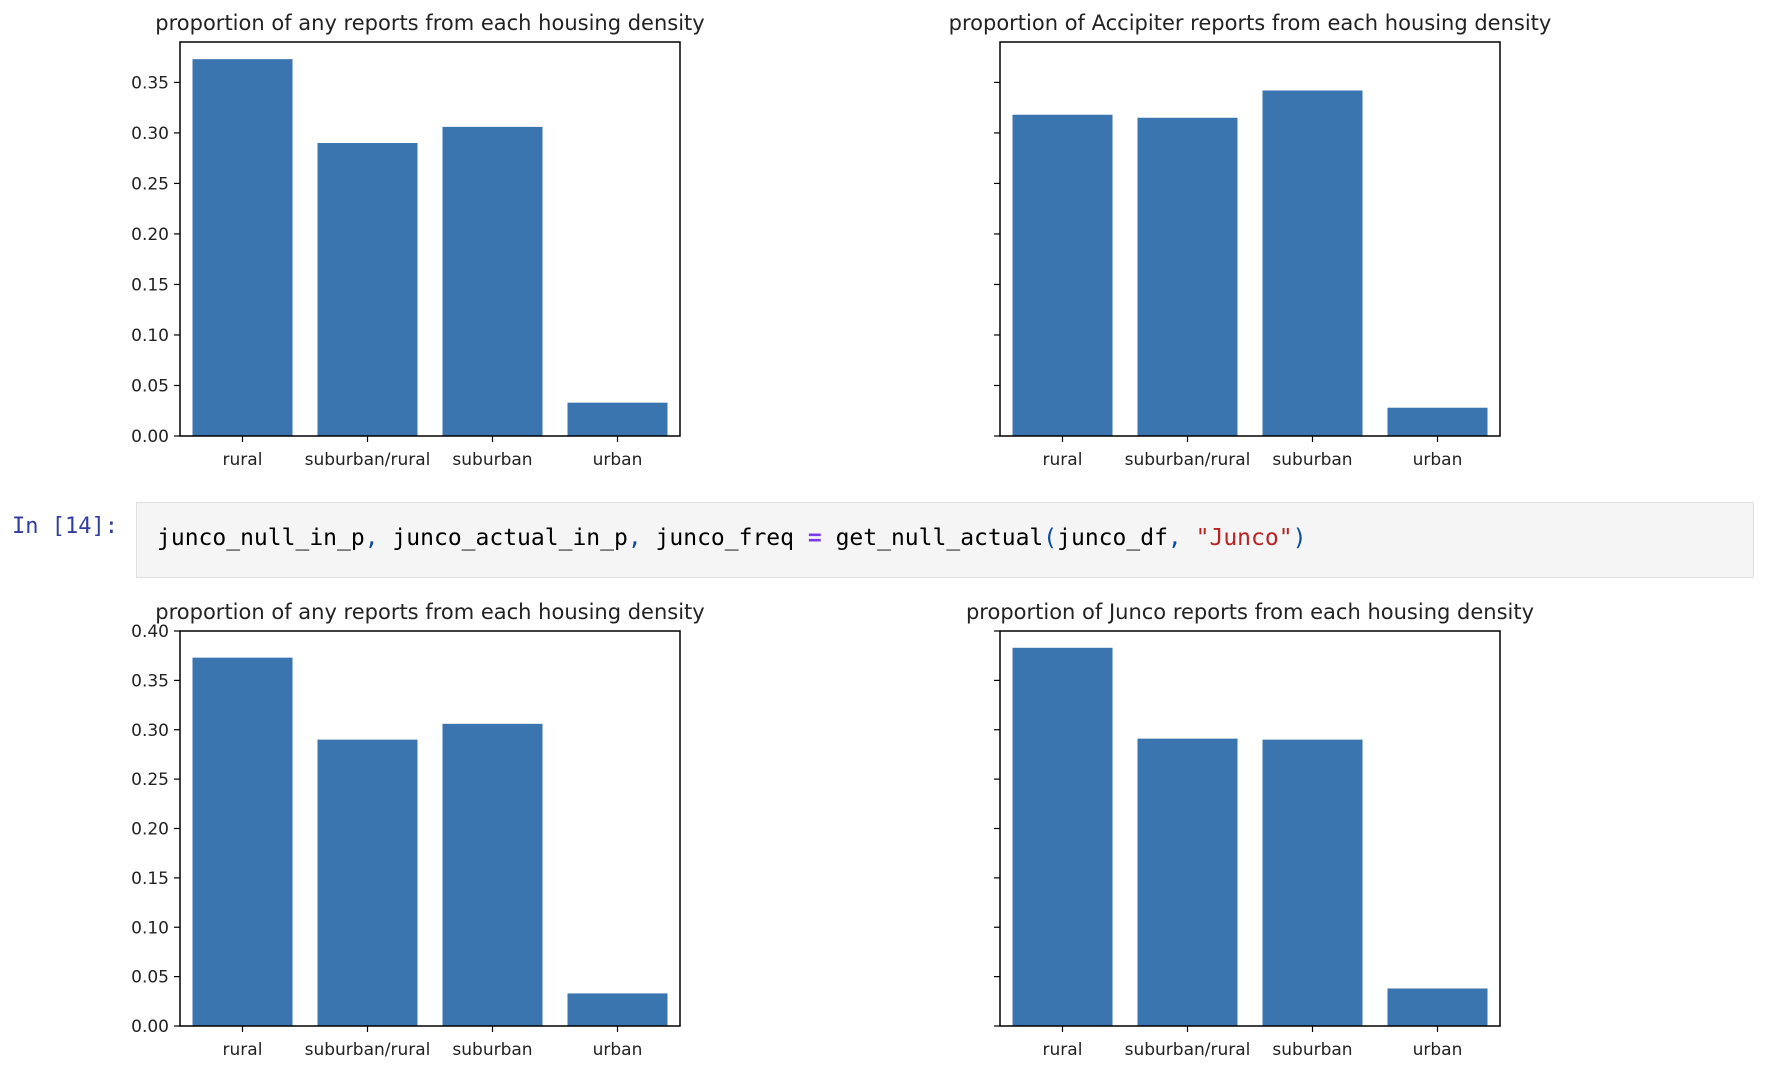  Describe the element at coordinates (1244, 538) in the screenshot. I see `code-token: "Junco"` at that location.